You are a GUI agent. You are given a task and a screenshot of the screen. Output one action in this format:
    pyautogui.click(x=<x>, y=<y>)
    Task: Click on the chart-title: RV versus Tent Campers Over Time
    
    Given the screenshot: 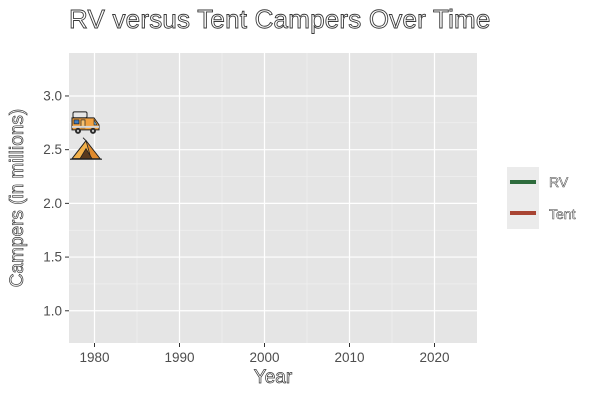 What is the action you would take?
    pyautogui.click(x=280, y=19)
    